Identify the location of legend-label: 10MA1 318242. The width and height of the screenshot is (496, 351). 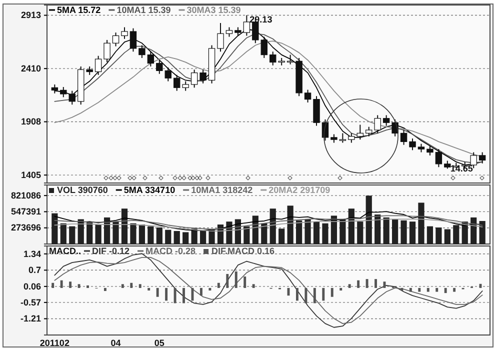
(222, 190).